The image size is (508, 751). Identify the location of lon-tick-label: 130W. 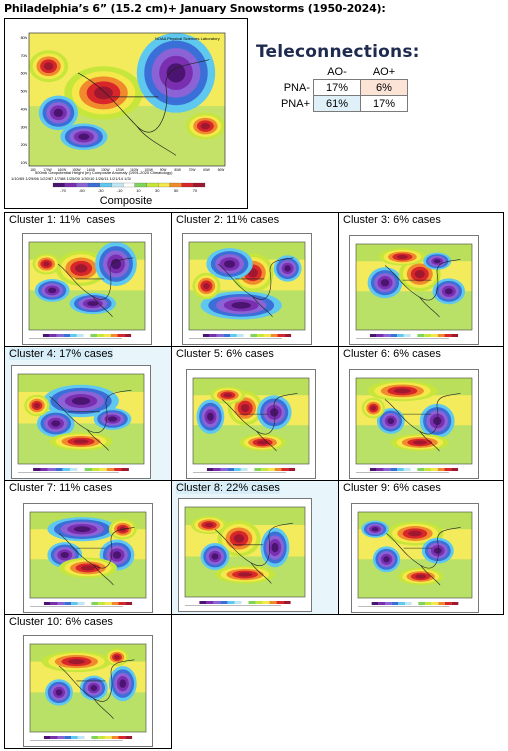
(105, 170).